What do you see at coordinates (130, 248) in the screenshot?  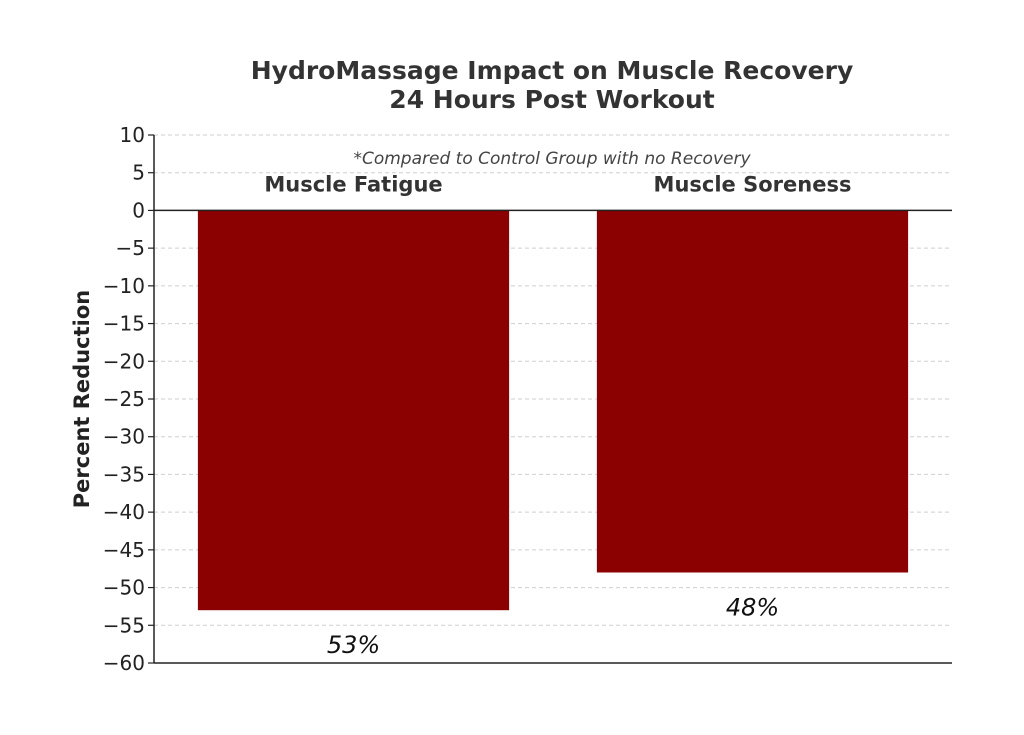 I see `y-tick-label: −5` at bounding box center [130, 248].